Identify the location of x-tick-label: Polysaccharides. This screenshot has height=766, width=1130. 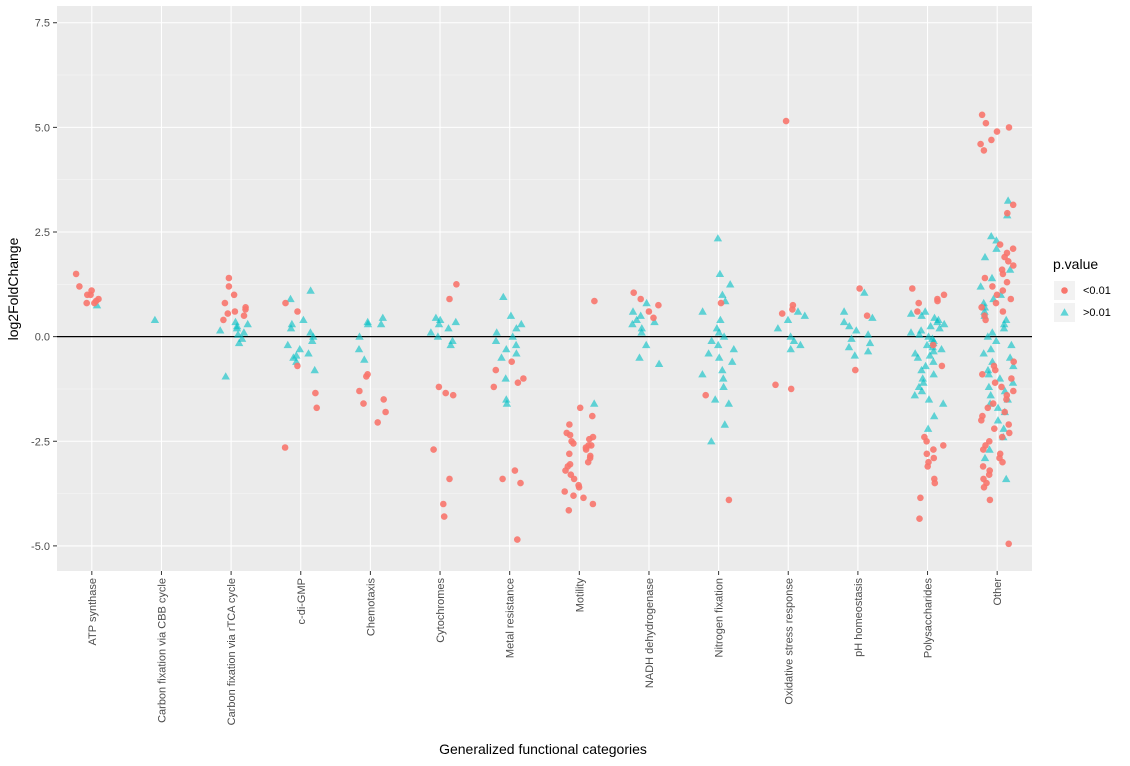
(929, 618).